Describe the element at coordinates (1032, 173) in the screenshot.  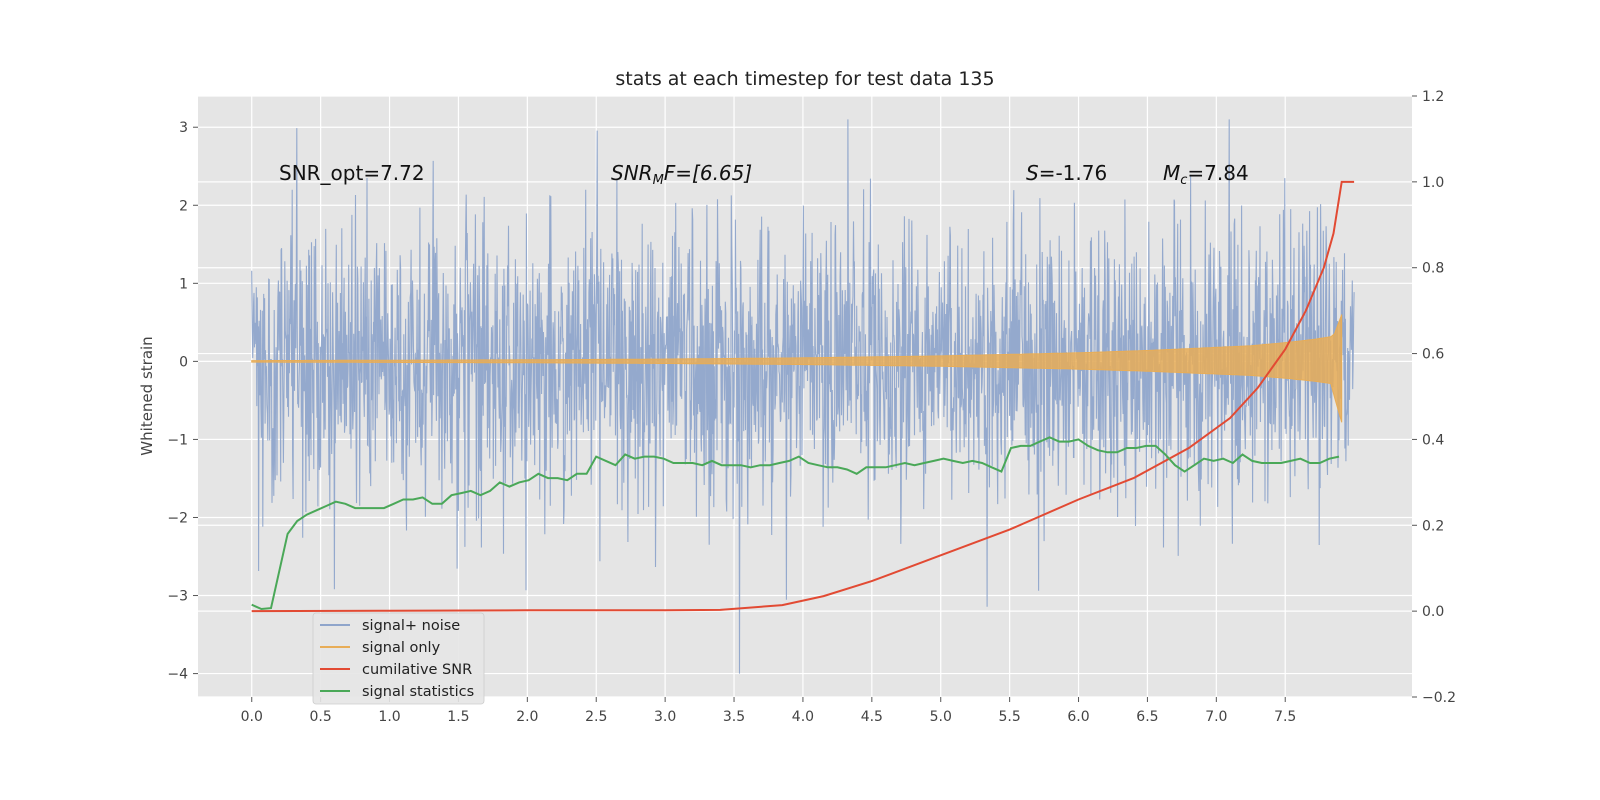
I see `annotation-s-symbol: S` at that location.